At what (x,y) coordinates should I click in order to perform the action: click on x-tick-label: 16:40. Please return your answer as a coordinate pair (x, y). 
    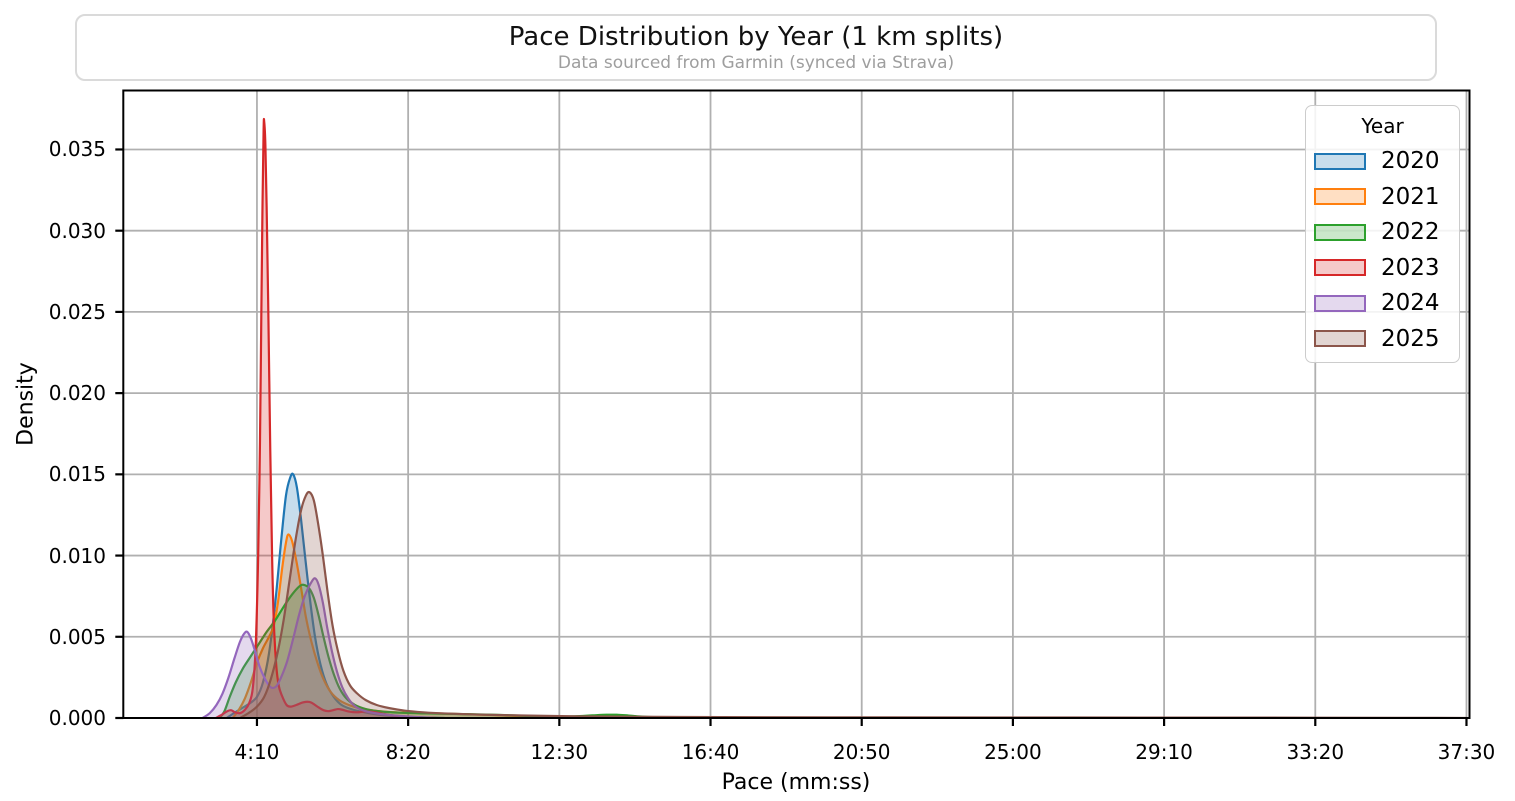
    Looking at the image, I should click on (710, 752).